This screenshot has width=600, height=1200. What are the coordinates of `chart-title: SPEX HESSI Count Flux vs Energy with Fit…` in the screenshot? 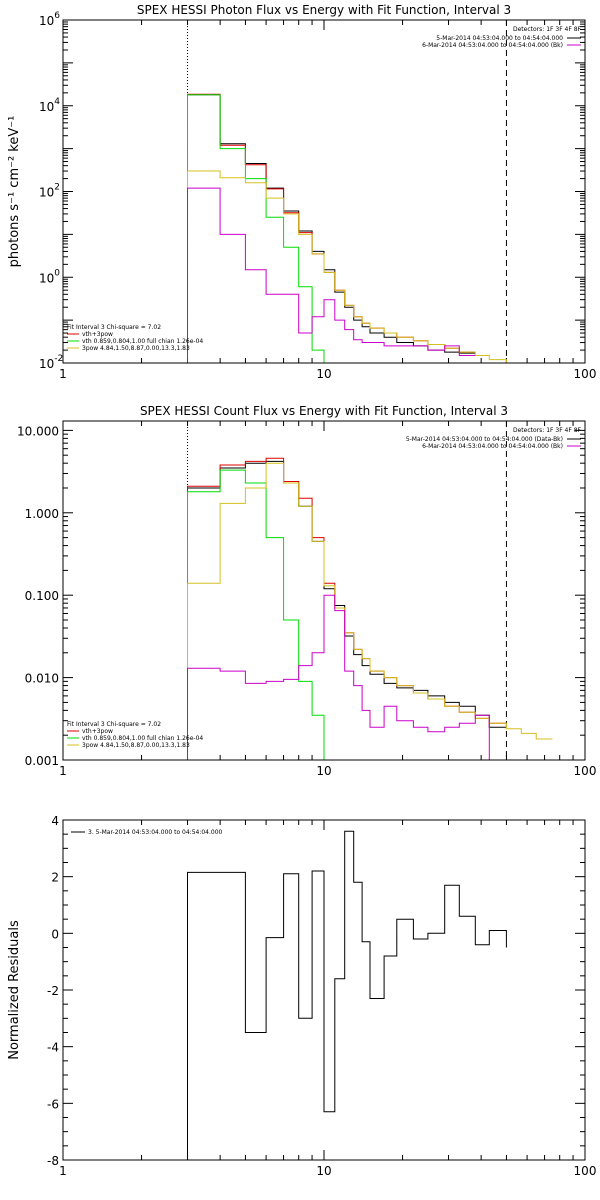 It's located at (324, 411).